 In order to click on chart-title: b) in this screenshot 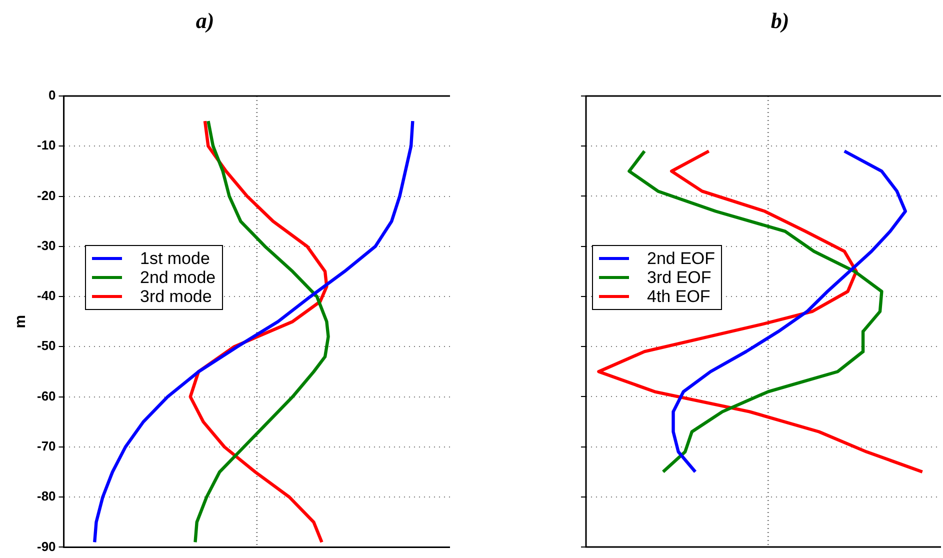, I will do `click(780, 21)`.